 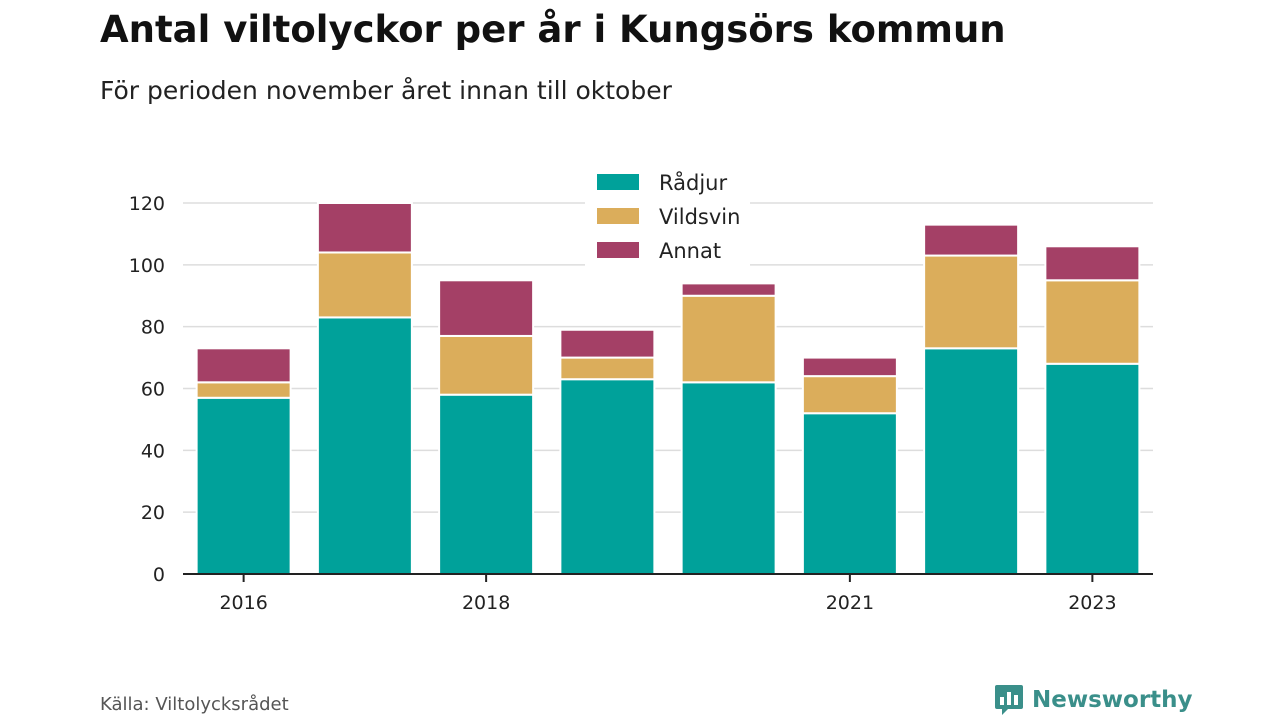 What do you see at coordinates (153, 328) in the screenshot?
I see `y-tick-label: 80` at bounding box center [153, 328].